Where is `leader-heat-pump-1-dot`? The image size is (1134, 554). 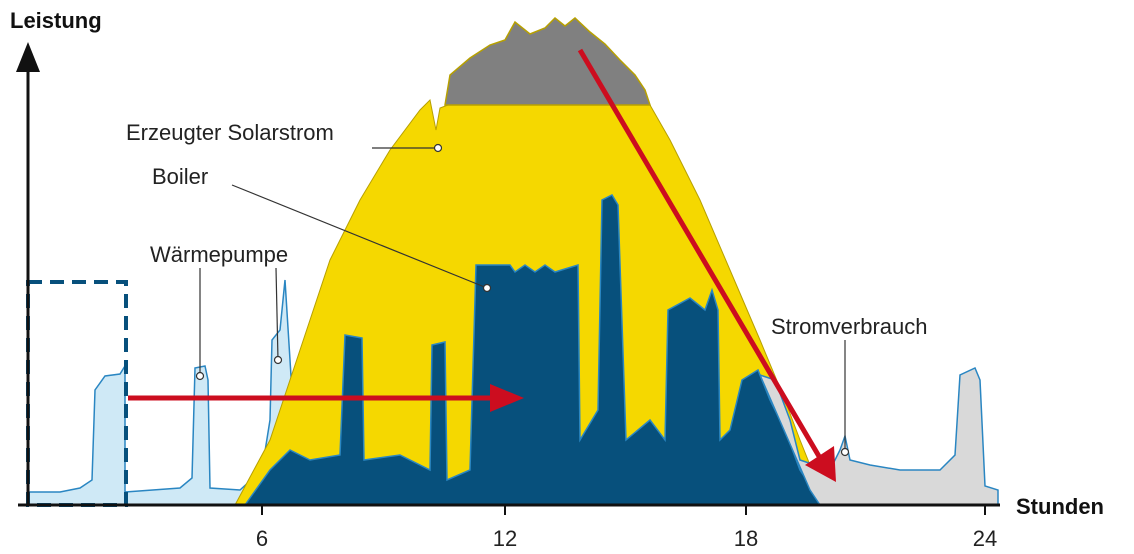 leader-heat-pump-1-dot is located at coordinates (200, 376).